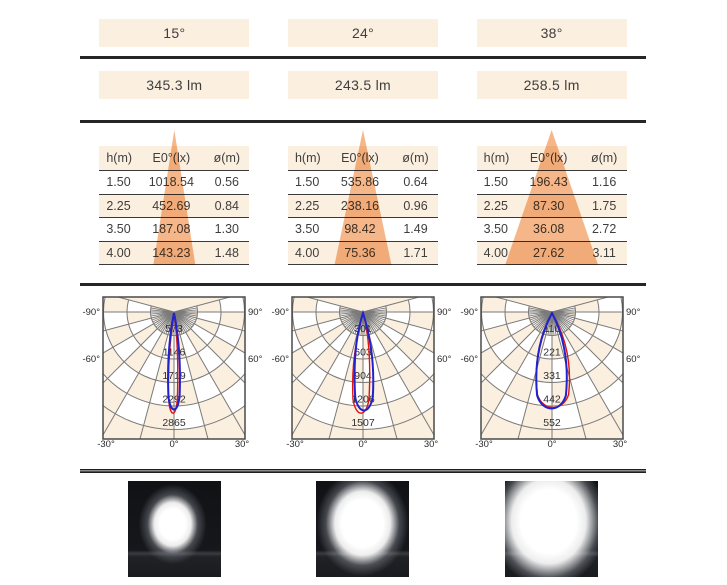  Describe the element at coordinates (119, 229) in the screenshot. I see `table-cell: 3.50` at that location.